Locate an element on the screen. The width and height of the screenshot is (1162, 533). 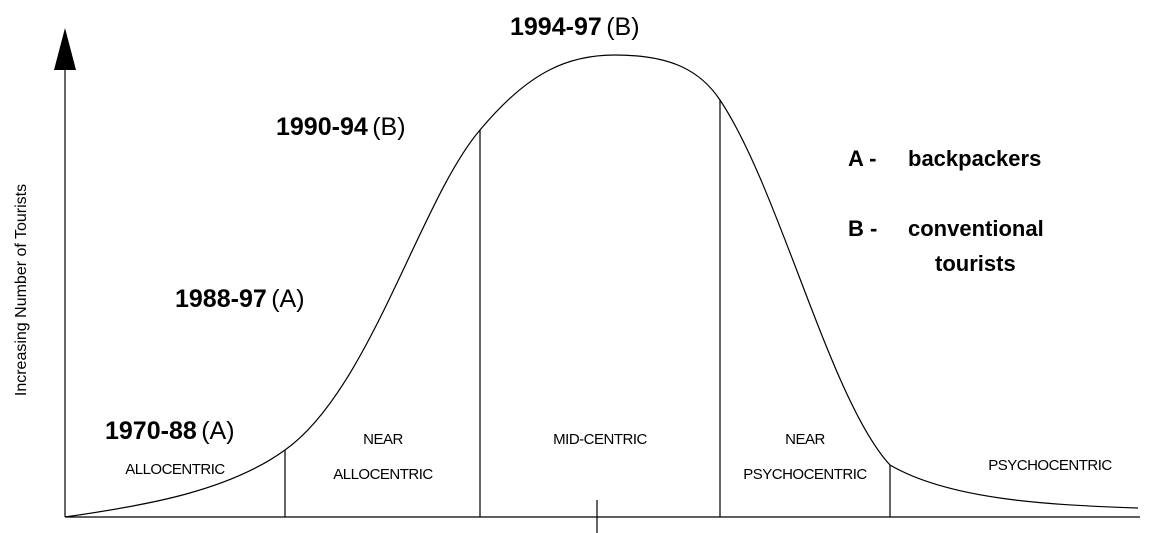
legend-text: backpackers is located at coordinates (974, 158).